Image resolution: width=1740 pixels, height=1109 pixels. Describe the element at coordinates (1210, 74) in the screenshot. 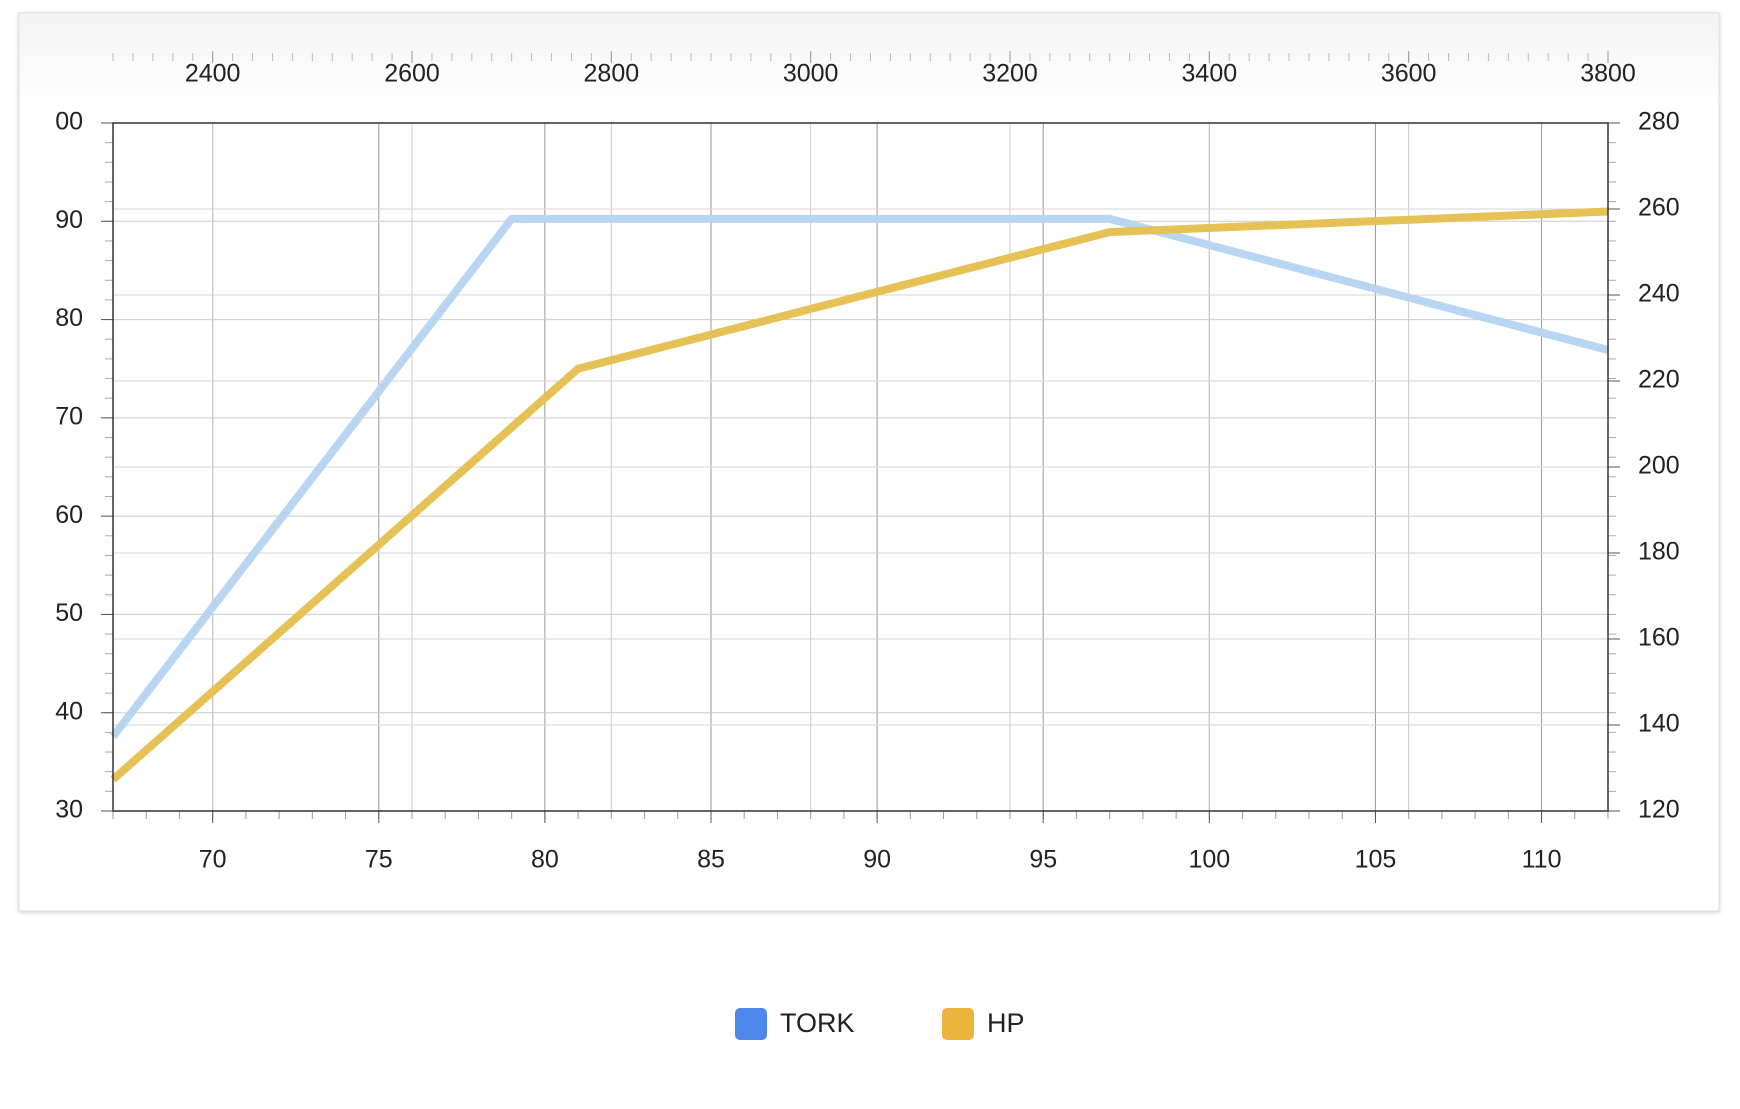

I see `x2-tick-label: 3400` at that location.